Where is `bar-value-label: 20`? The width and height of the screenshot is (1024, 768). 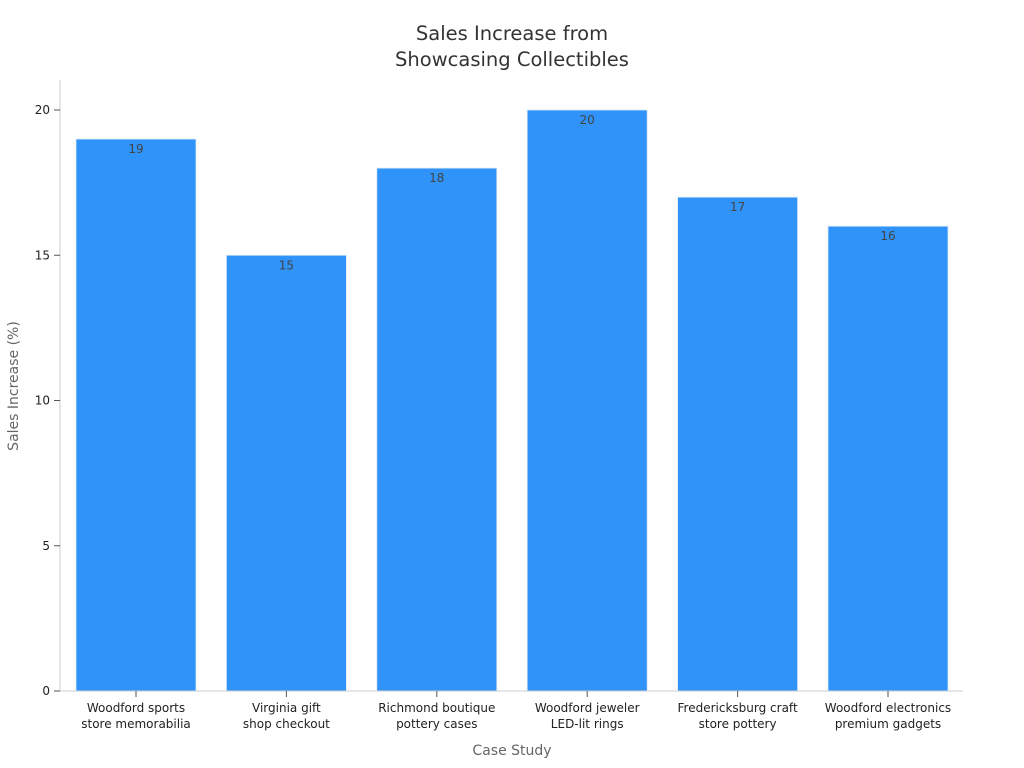 bar-value-label: 20 is located at coordinates (587, 120).